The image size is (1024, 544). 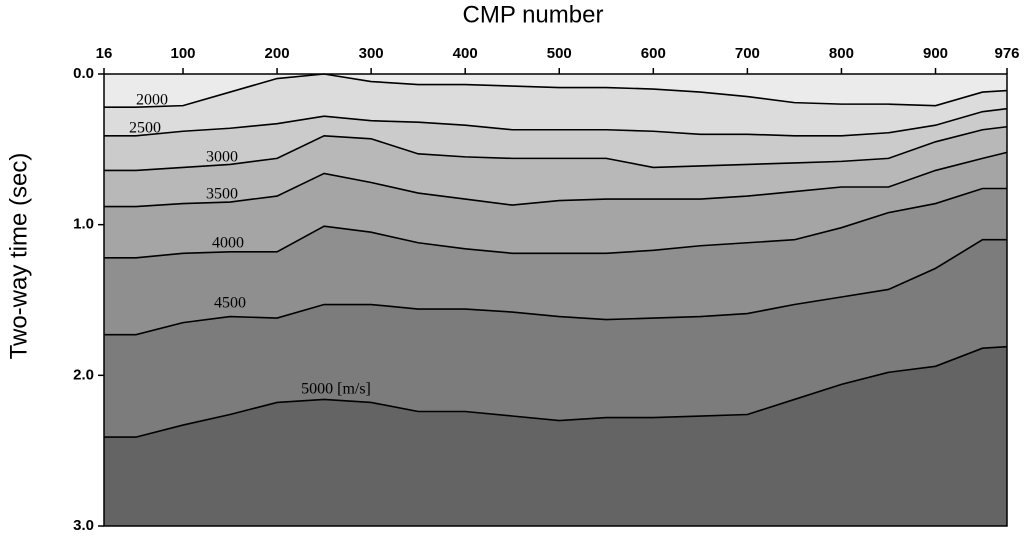 I want to click on x-tick-label: 900, so click(x=935, y=53).